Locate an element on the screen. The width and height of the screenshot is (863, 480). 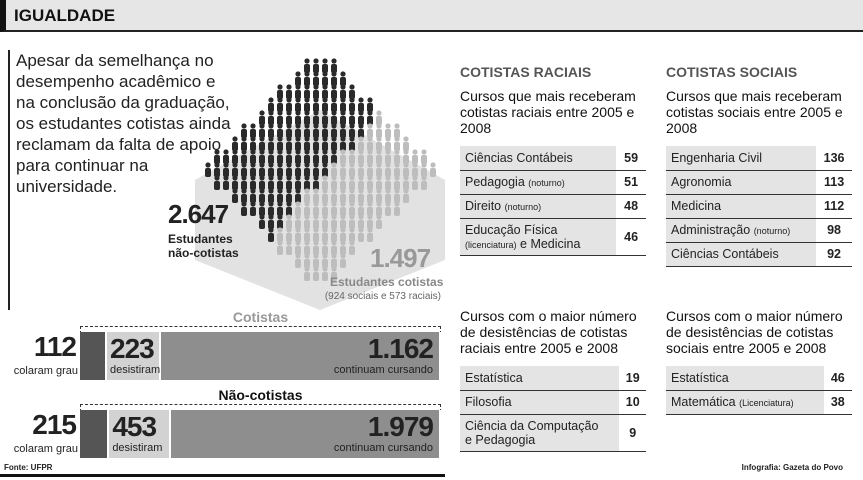
course-count: 10 is located at coordinates (632, 402).